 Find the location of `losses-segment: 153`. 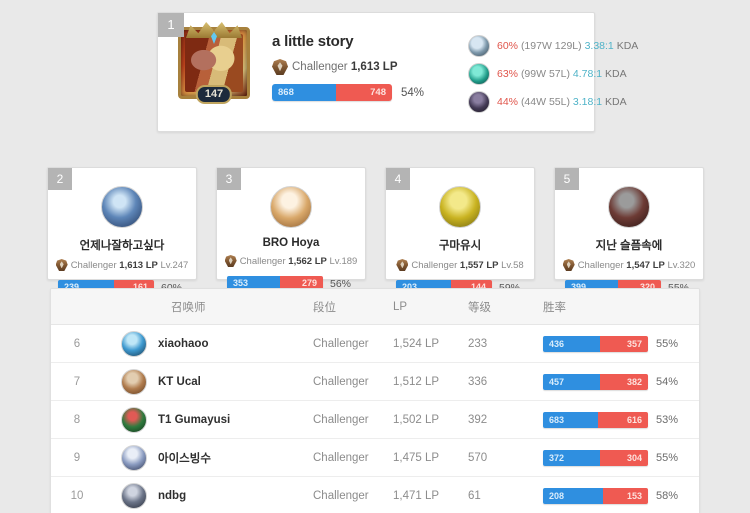

losses-segment: 153 is located at coordinates (625, 495).